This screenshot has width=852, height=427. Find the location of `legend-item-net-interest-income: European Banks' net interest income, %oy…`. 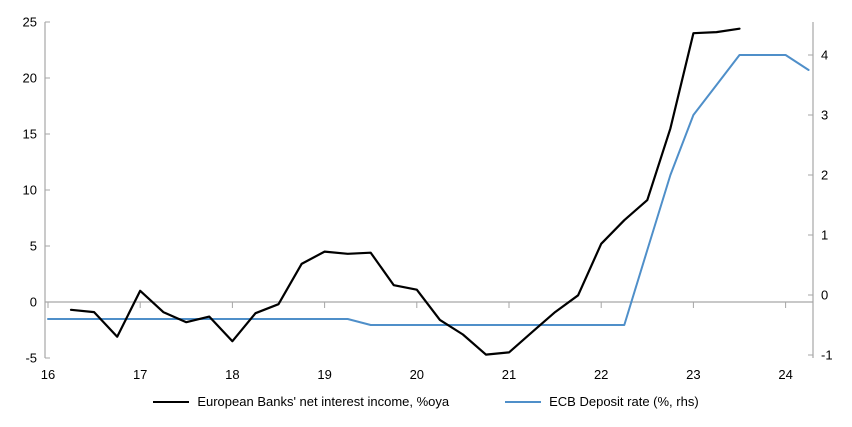

legend-item-net-interest-income: European Banks' net interest income, %oy… is located at coordinates (301, 401).